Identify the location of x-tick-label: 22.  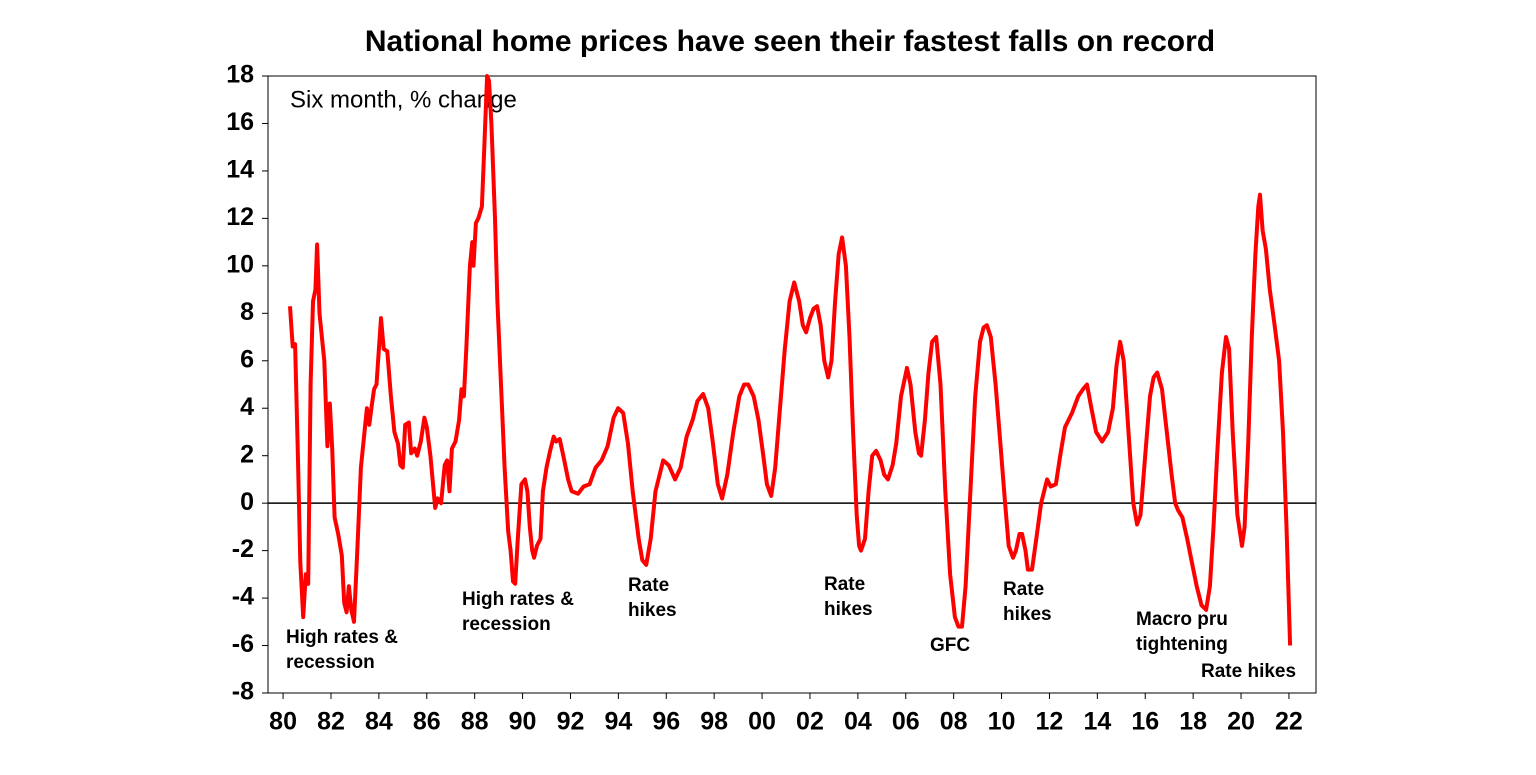
(1289, 722).